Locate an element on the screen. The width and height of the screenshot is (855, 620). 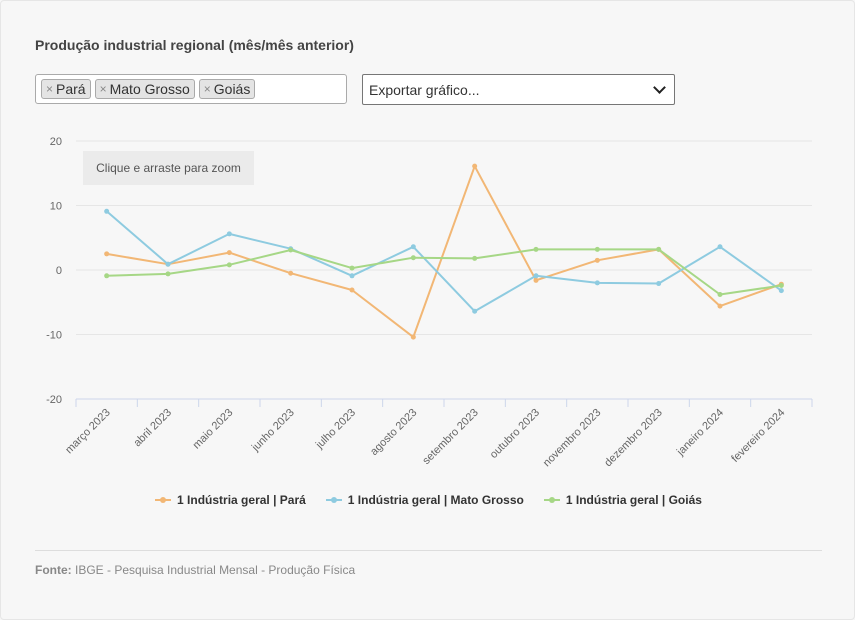
x-tick-label: outubro 2023 is located at coordinates (515, 434).